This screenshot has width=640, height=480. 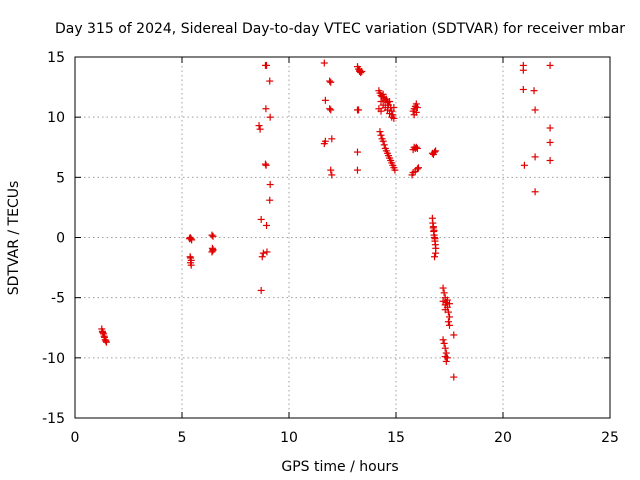 I want to click on x-tick-label: 20, so click(x=503, y=438).